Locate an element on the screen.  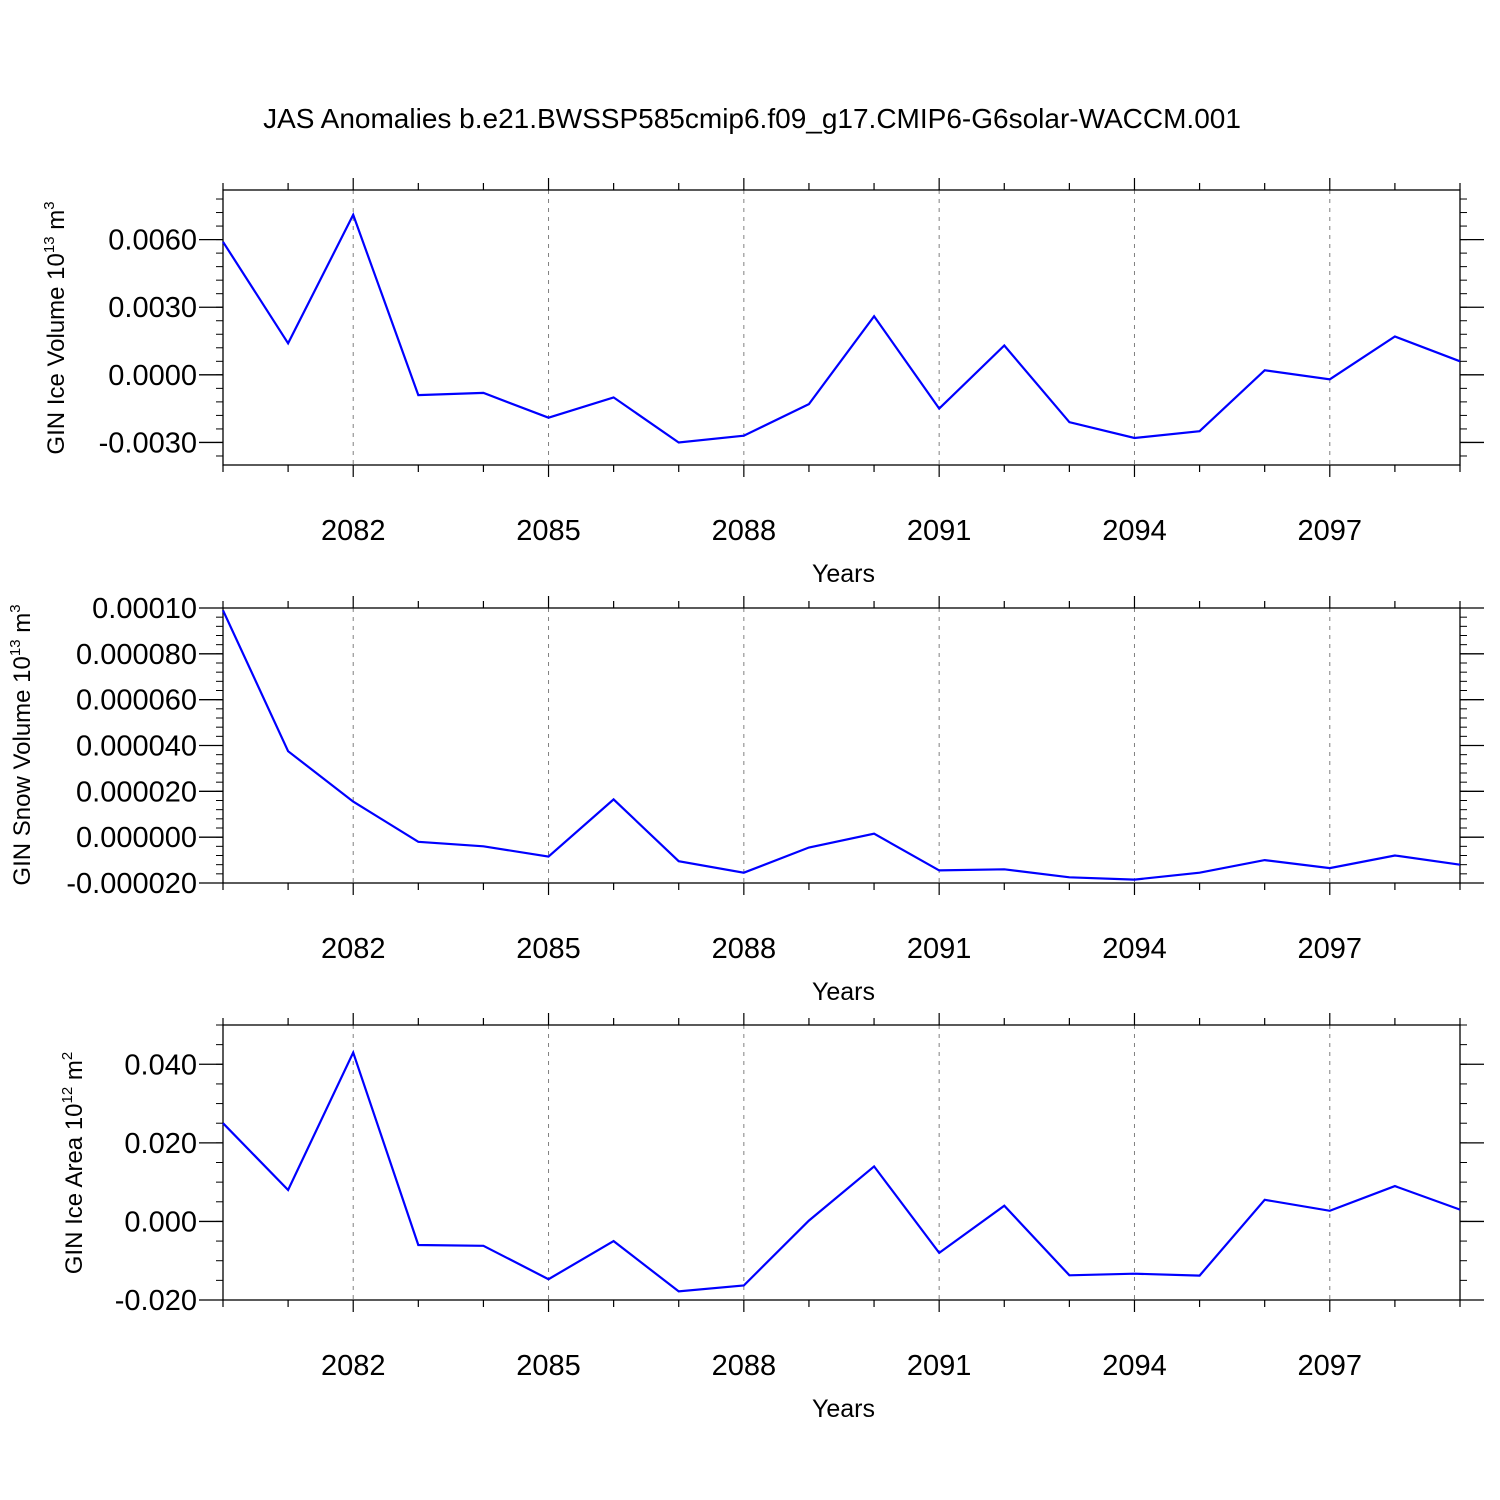
y-tick-label: 0.020 is located at coordinates (160, 1144).